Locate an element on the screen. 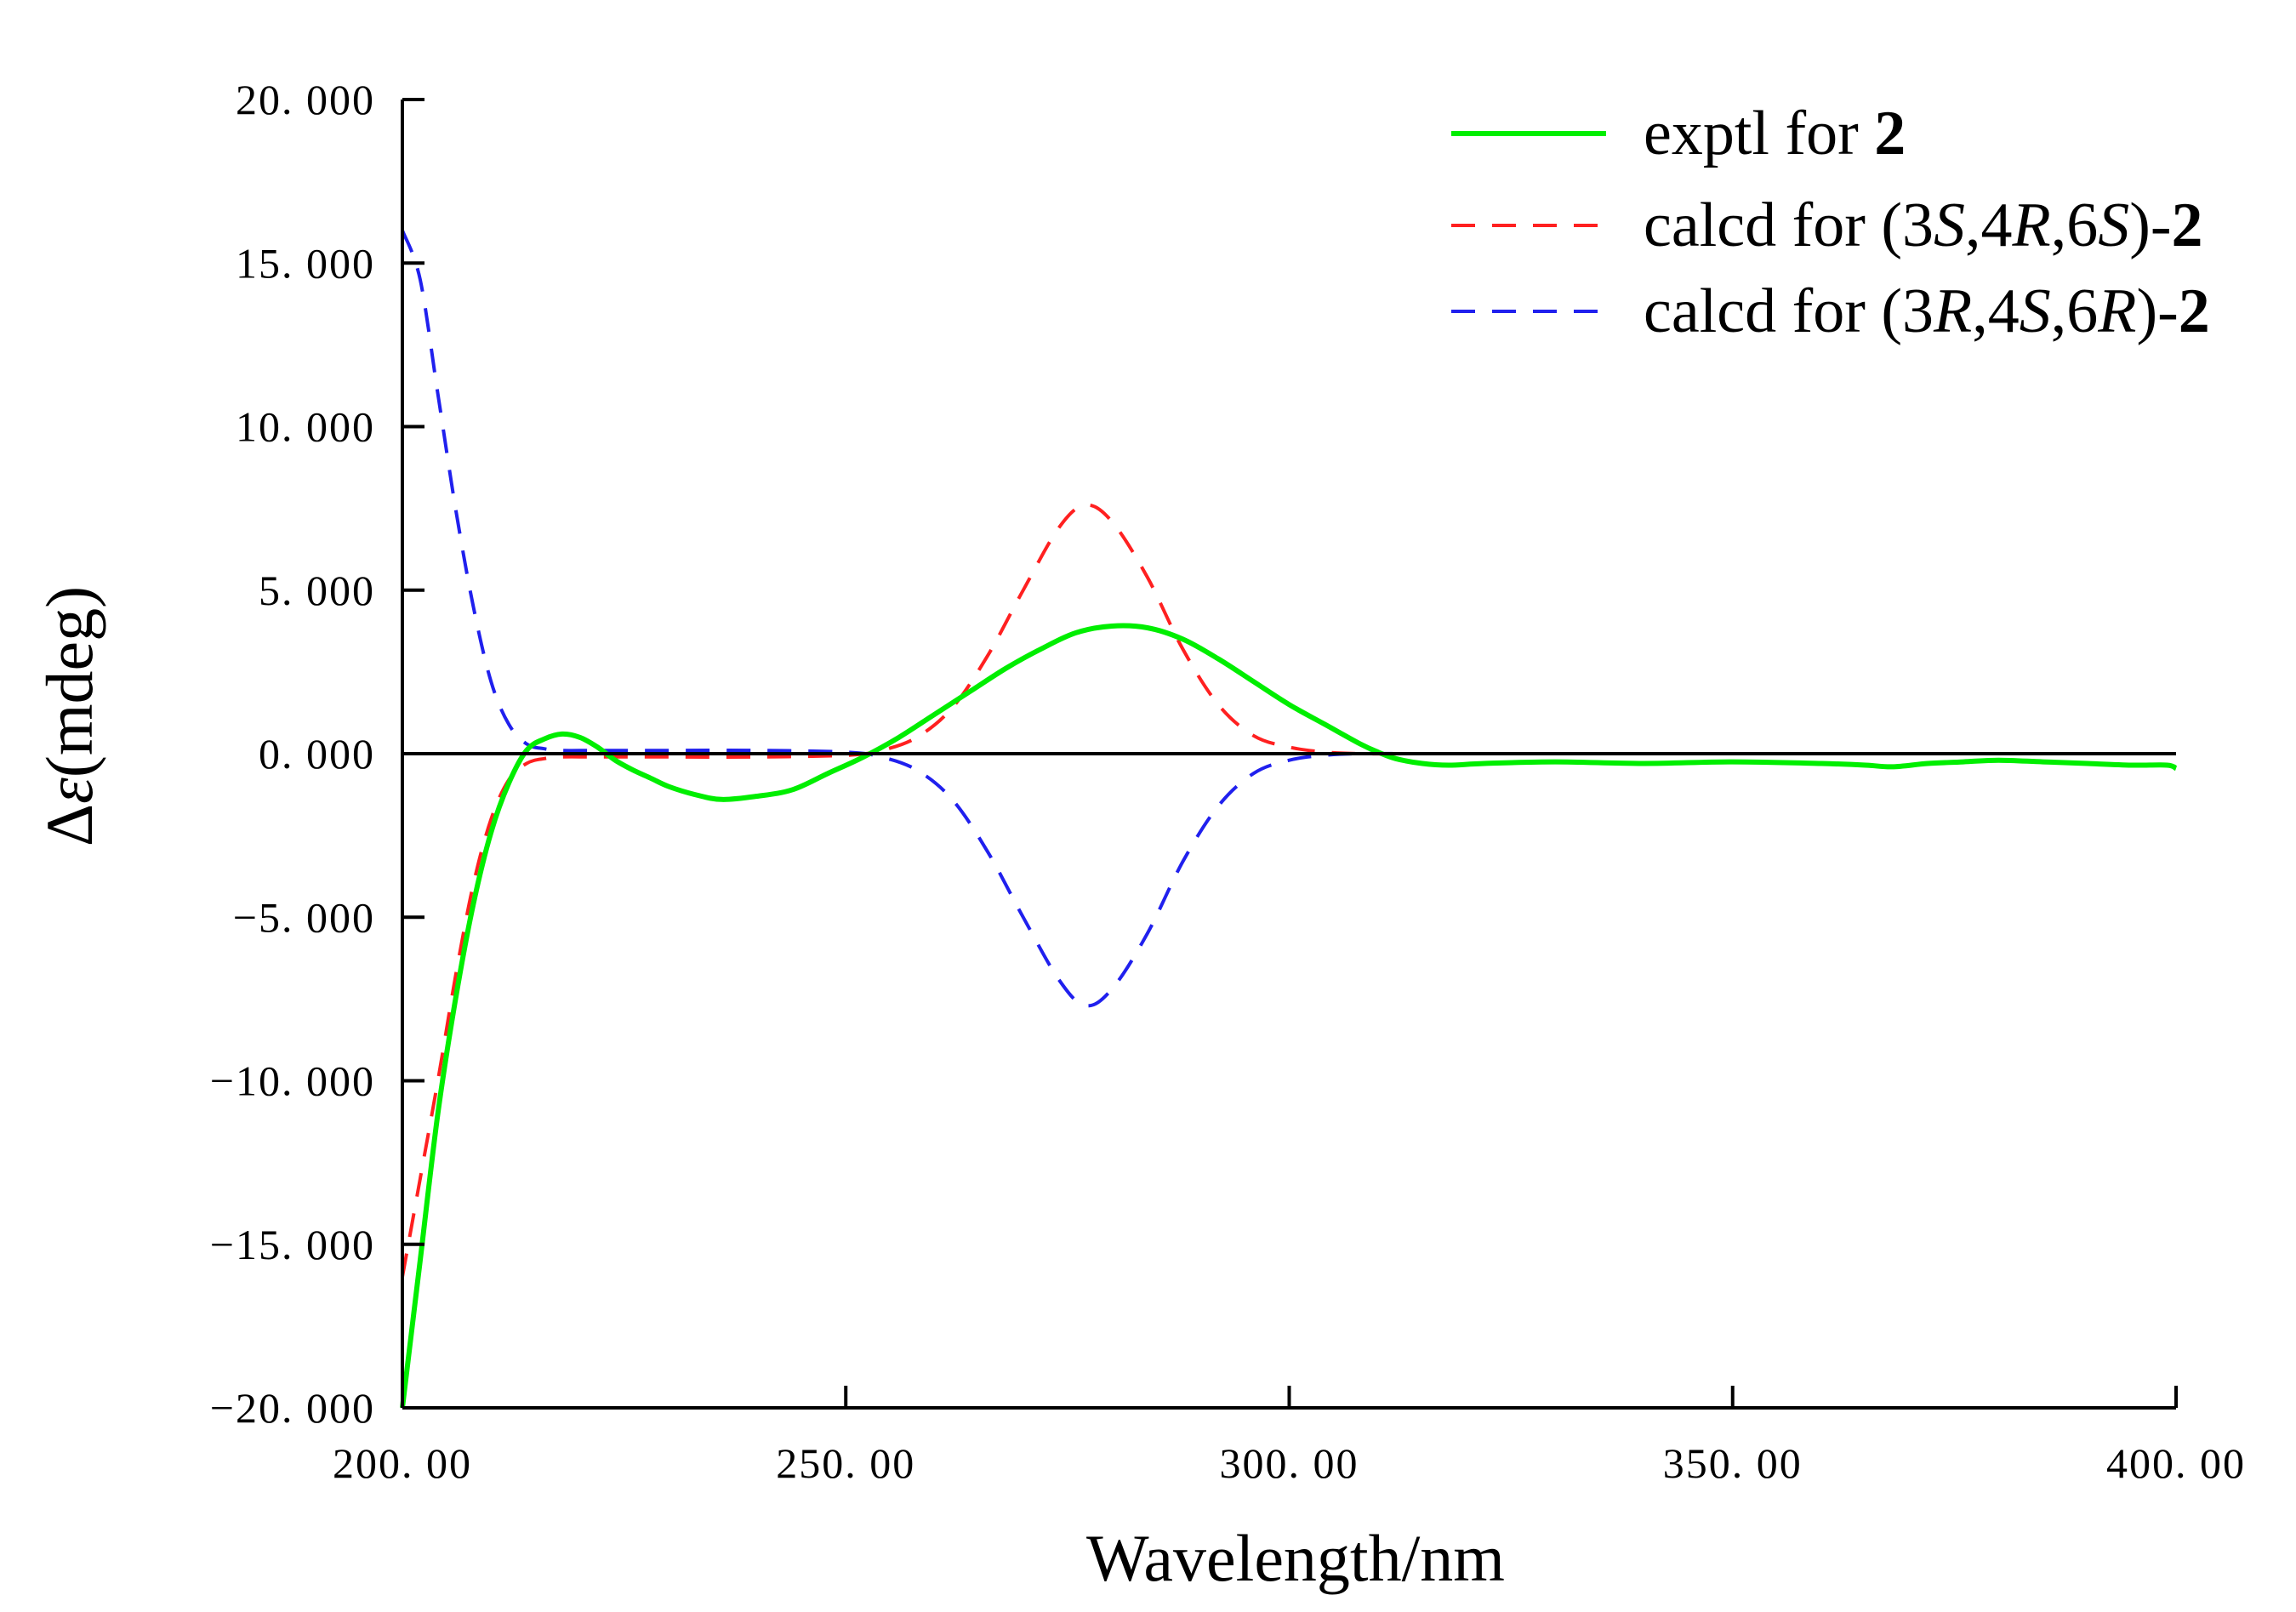  y-tick-label: 0. 000 is located at coordinates (317, 754).